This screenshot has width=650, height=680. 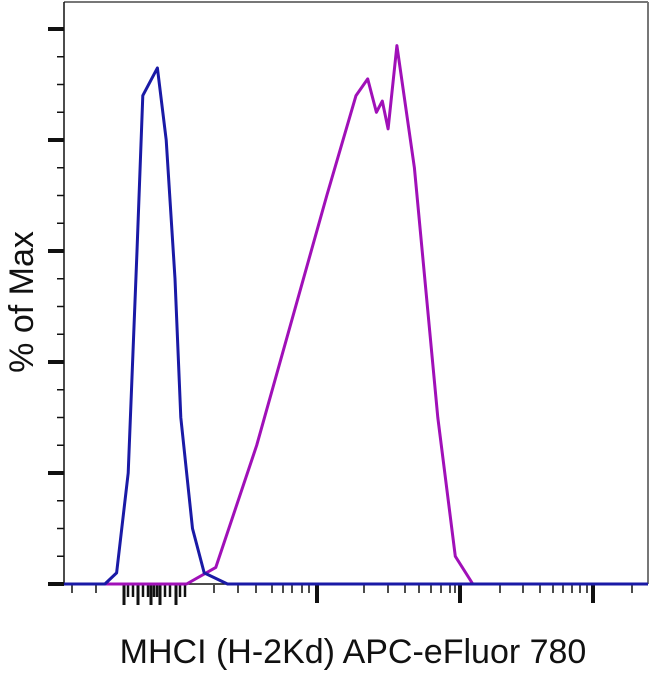 I want to click on x-axis-label: MHCI (H-2Kd) APC-eFluor 780, so click(x=353, y=652).